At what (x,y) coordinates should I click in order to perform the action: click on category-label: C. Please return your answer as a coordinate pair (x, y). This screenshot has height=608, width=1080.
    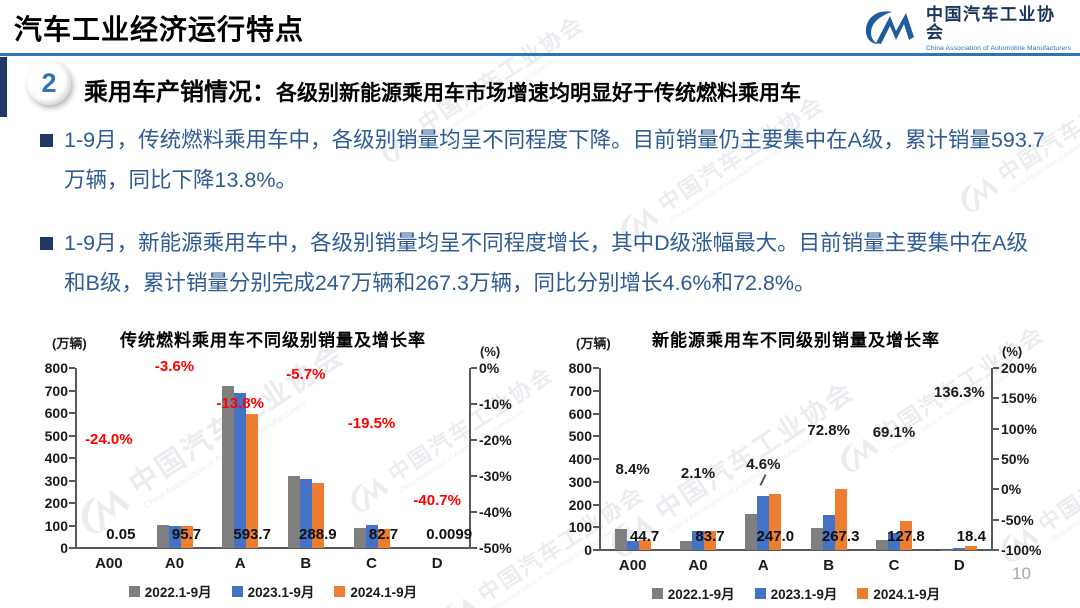
    Looking at the image, I should click on (371, 563).